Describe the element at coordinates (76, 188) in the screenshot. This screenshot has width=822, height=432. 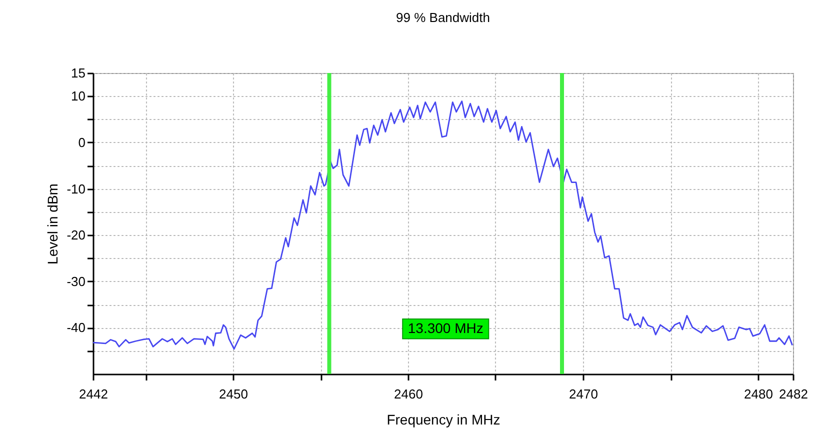
I see `y-tick-label: -10` at that location.